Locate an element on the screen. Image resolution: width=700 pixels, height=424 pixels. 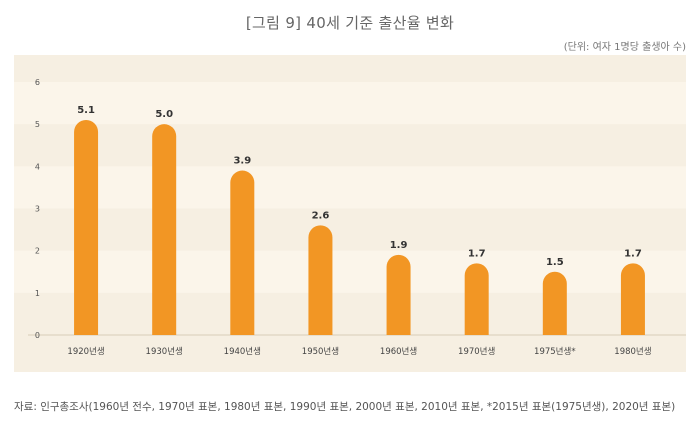
data-label: 1.5 is located at coordinates (555, 262).